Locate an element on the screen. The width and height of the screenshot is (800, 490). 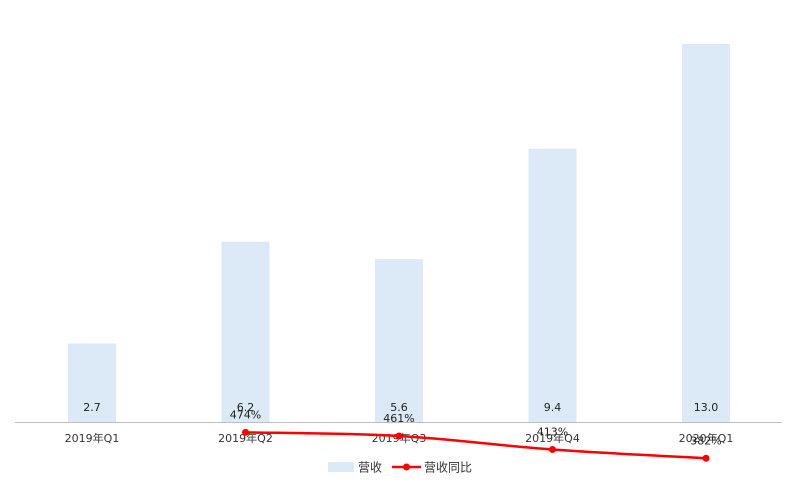
bar-value-label: 6.2 is located at coordinates (246, 407).